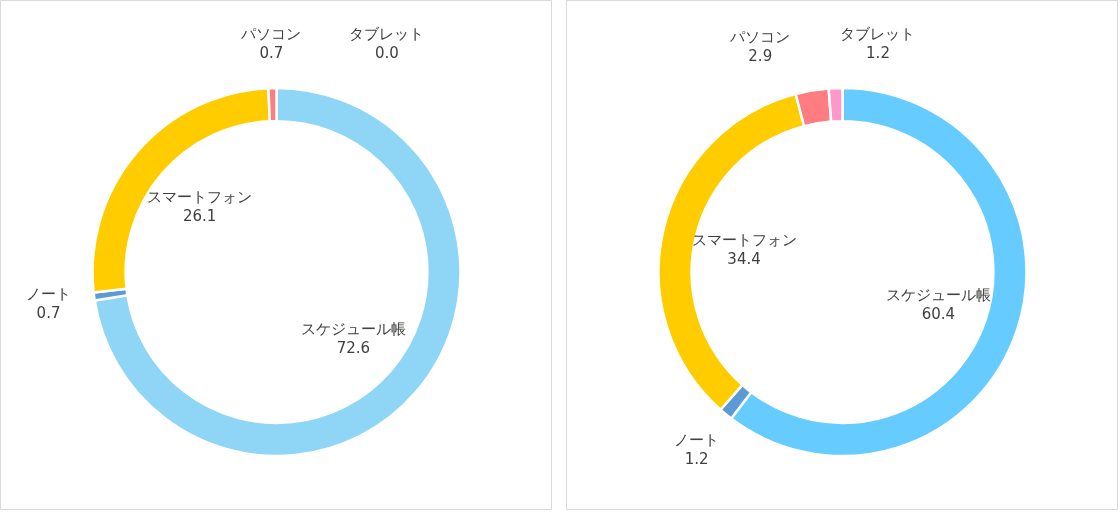  What do you see at coordinates (878, 33) in the screenshot?
I see `slice-label: タブレット` at bounding box center [878, 33].